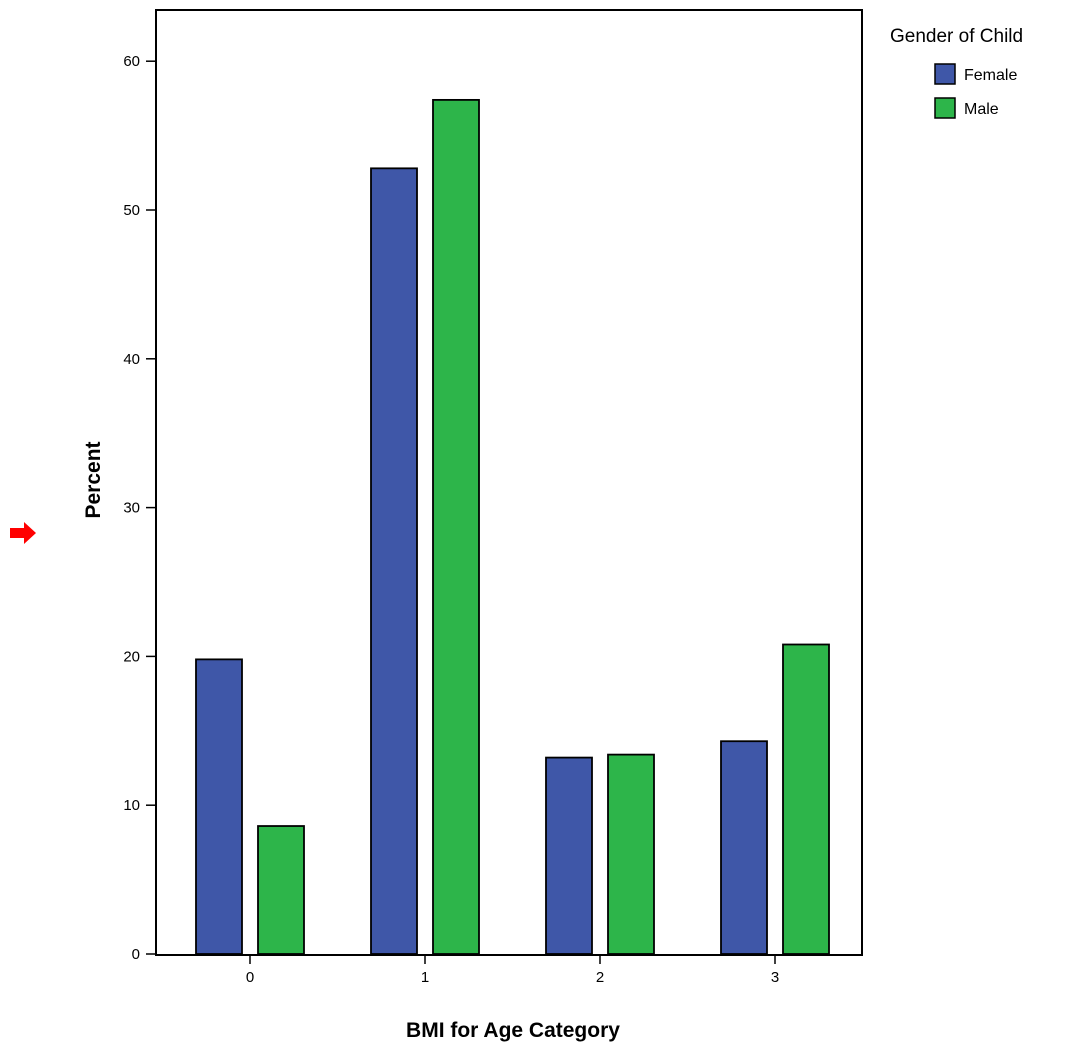 The width and height of the screenshot is (1090, 1051). What do you see at coordinates (23, 533) in the screenshot?
I see `red-arrow-icon` at bounding box center [23, 533].